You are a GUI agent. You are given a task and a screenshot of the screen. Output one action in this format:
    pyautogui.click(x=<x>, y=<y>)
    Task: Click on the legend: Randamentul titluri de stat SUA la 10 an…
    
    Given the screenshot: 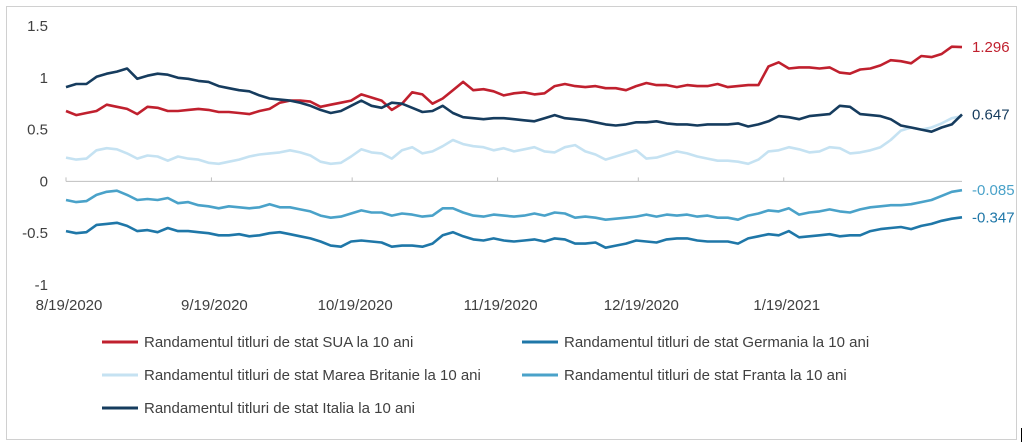 What is the action you would take?
    pyautogui.click(x=485, y=375)
    